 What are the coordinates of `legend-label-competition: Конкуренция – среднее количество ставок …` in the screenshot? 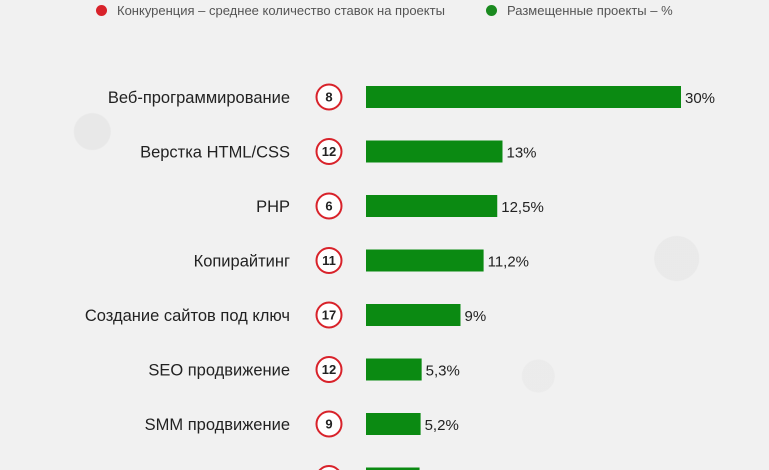 It's located at (281, 10).